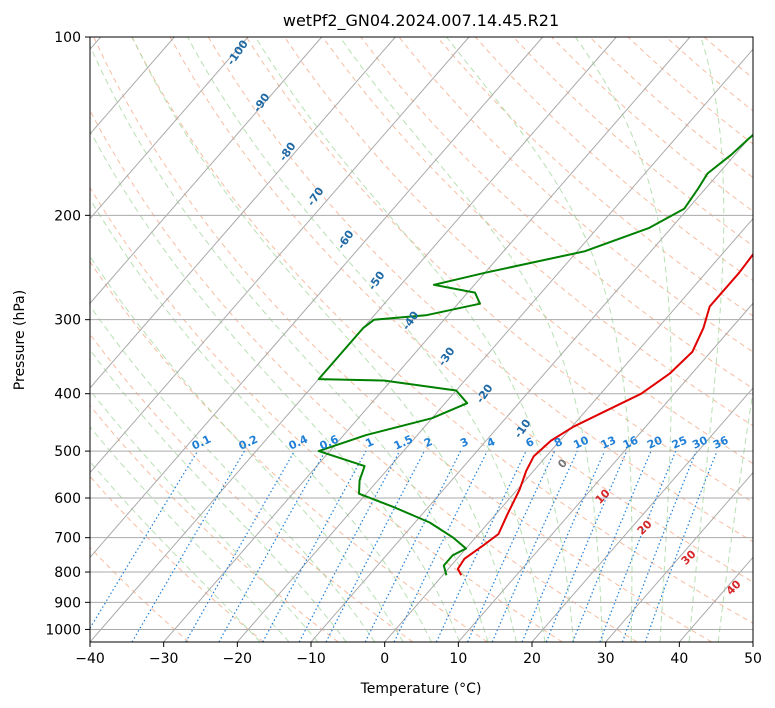 The image size is (775, 708). What do you see at coordinates (369, 442) in the screenshot?
I see `mixing-ratio-label: 1` at bounding box center [369, 442].